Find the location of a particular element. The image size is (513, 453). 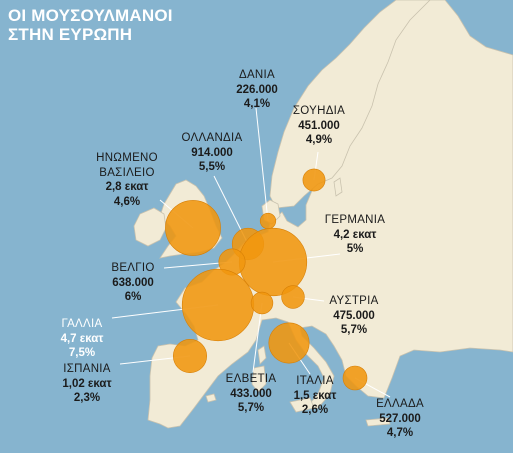

spain-value: 1,02 εκατ is located at coordinates (87, 383).